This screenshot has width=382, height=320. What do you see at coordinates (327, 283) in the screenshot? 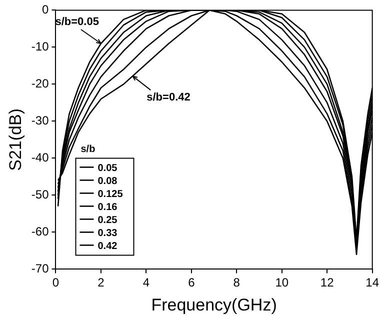
I see `x-tick-label: 12` at bounding box center [327, 283].